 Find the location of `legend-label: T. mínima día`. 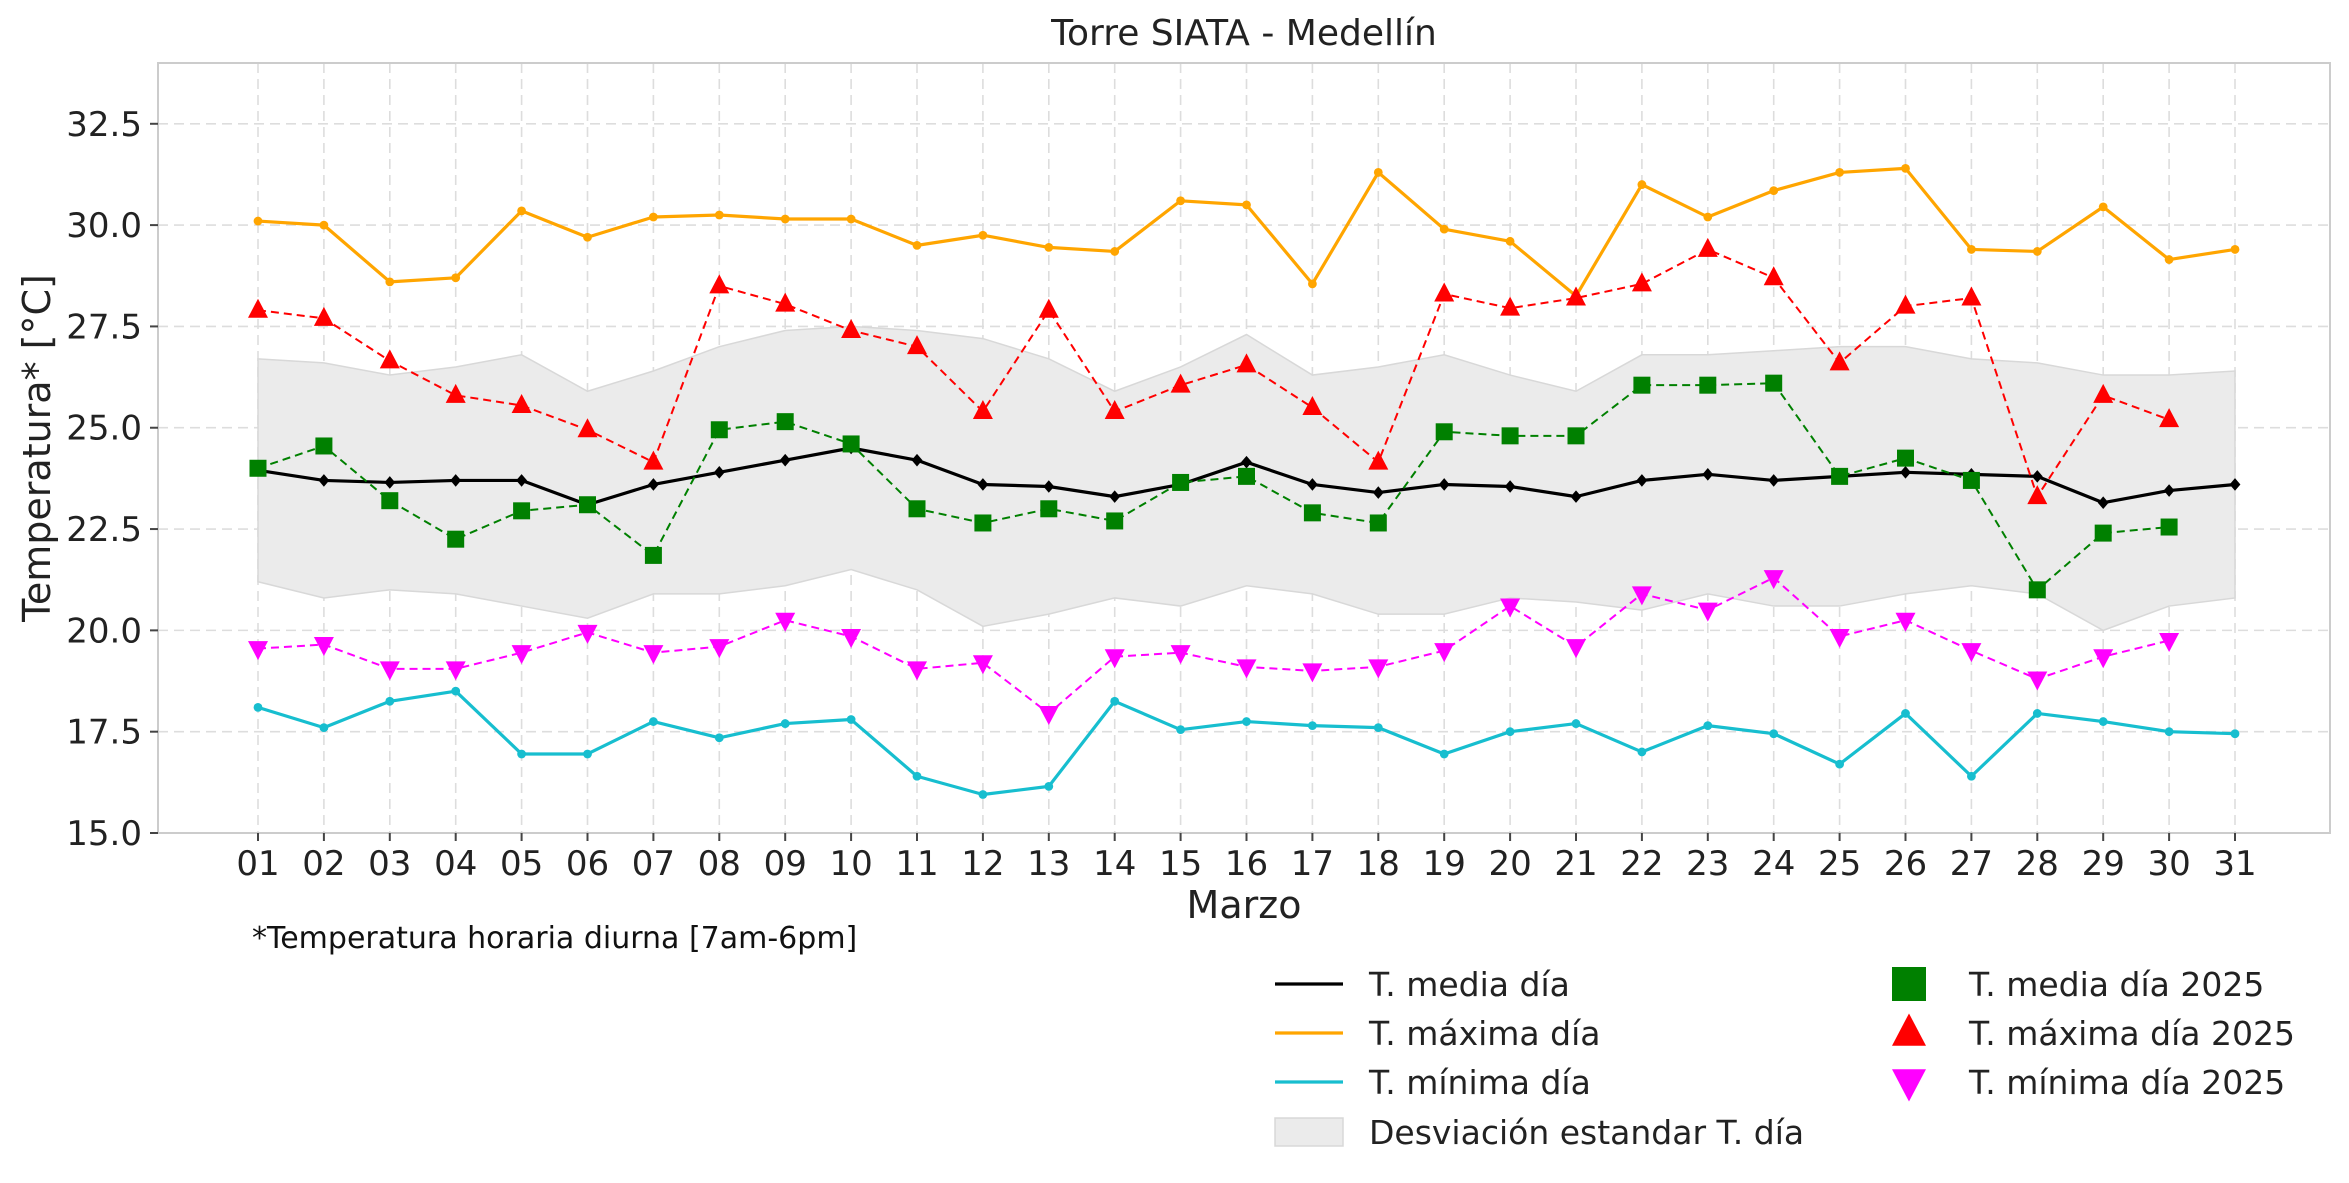

legend-label: T. mínima día is located at coordinates (1479, 1082).